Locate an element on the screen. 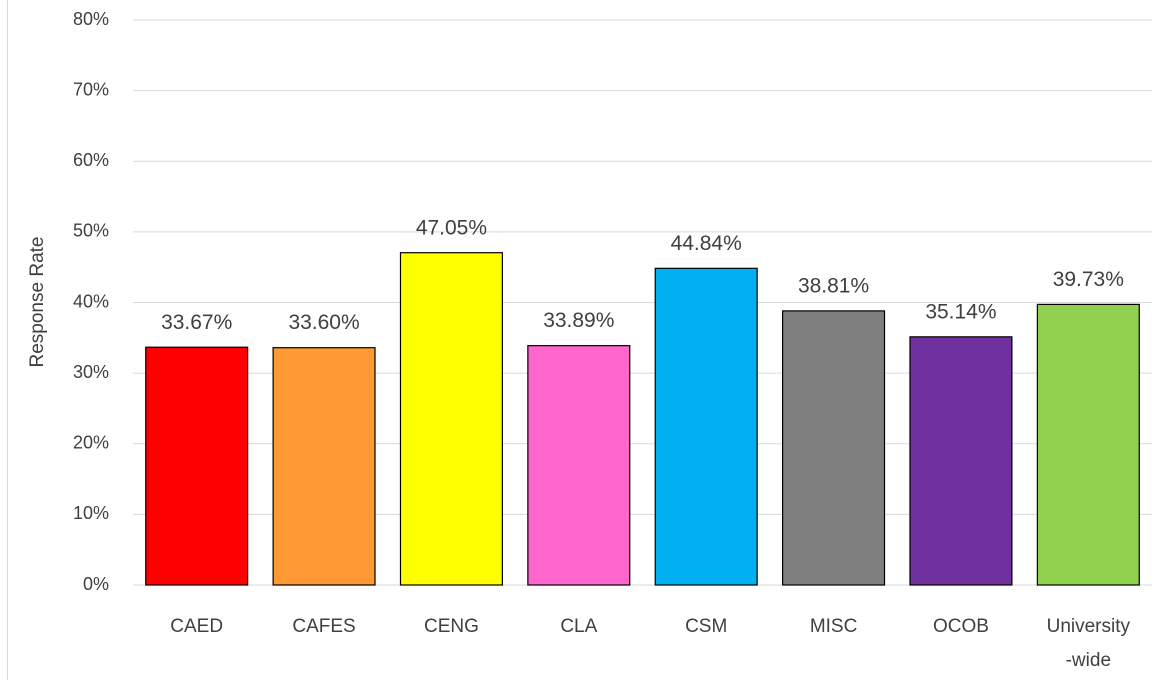 This screenshot has height=680, width=1163. x-tick-label: CAED is located at coordinates (196, 626).